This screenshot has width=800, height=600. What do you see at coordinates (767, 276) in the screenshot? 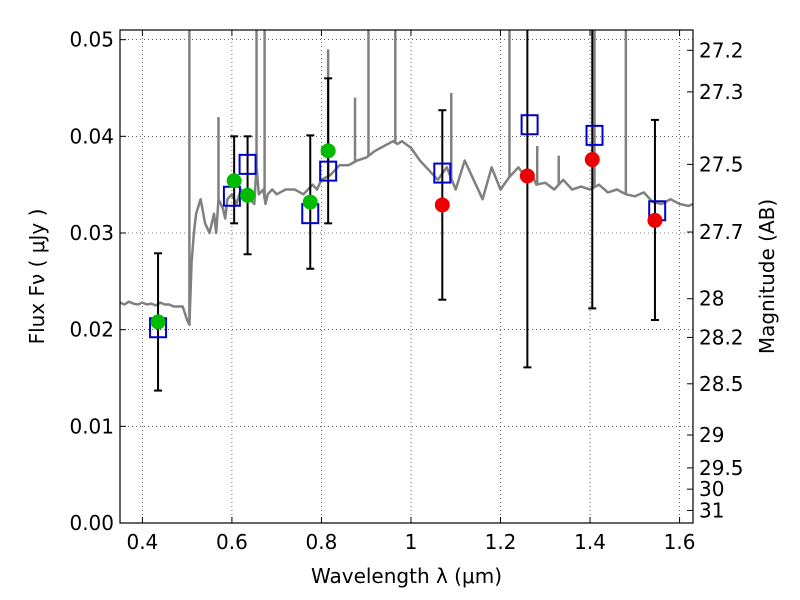
I see `right-y-axis-label: Magnitude (AB)` at bounding box center [767, 276].